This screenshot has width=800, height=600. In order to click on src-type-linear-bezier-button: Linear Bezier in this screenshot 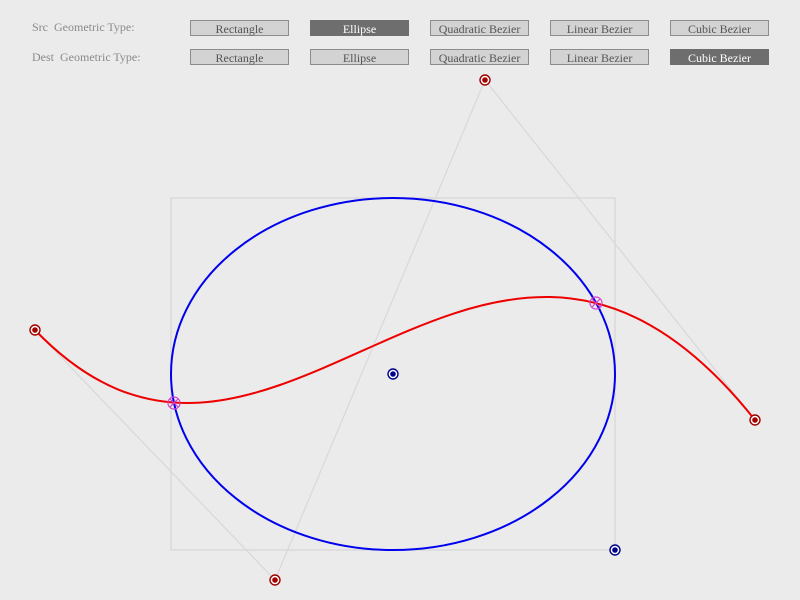, I will do `click(599, 28)`.